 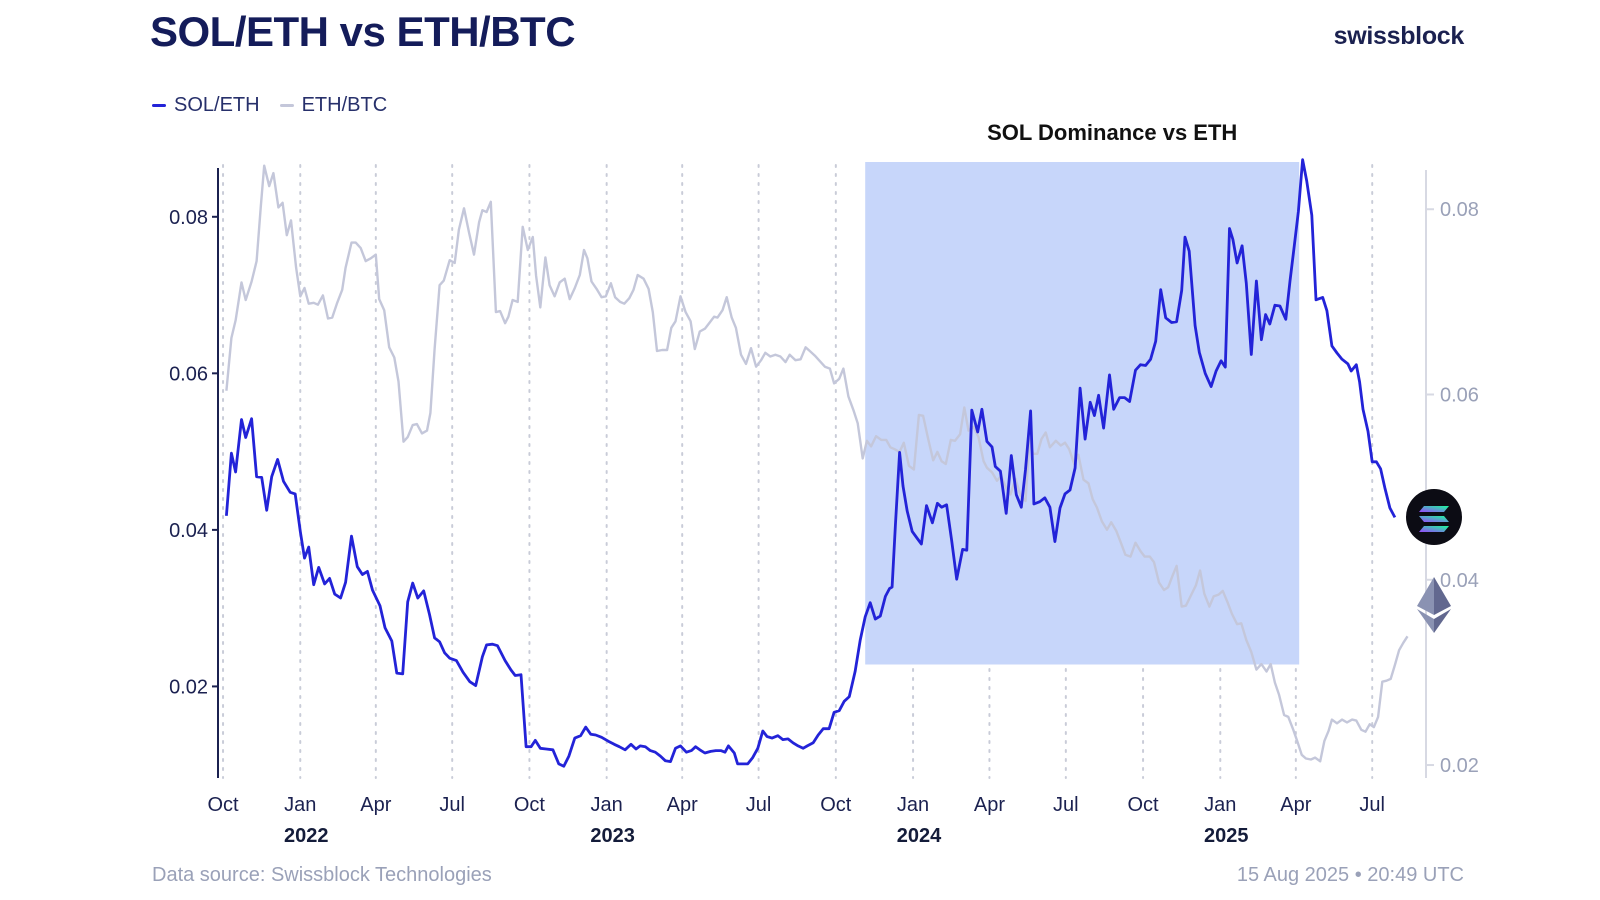 I want to click on chart-title: SOL/ETH vs ETH/BTC, so click(x=363, y=31).